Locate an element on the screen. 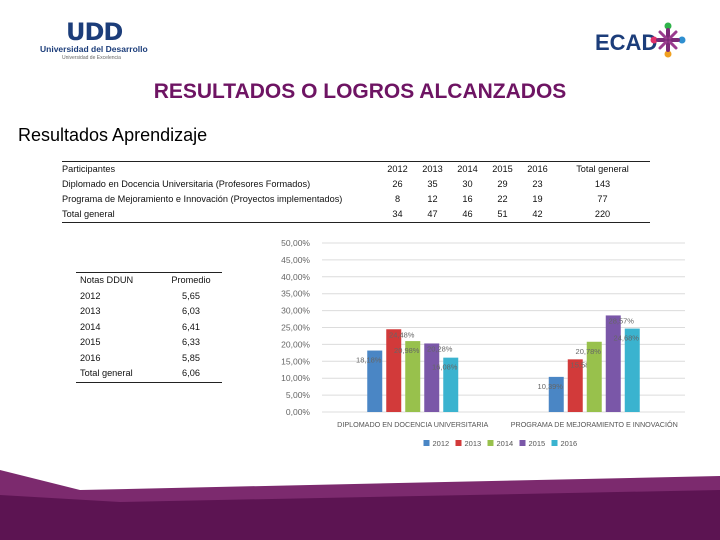 This screenshot has height=540, width=720. column-header: 2014 is located at coordinates (467, 169).